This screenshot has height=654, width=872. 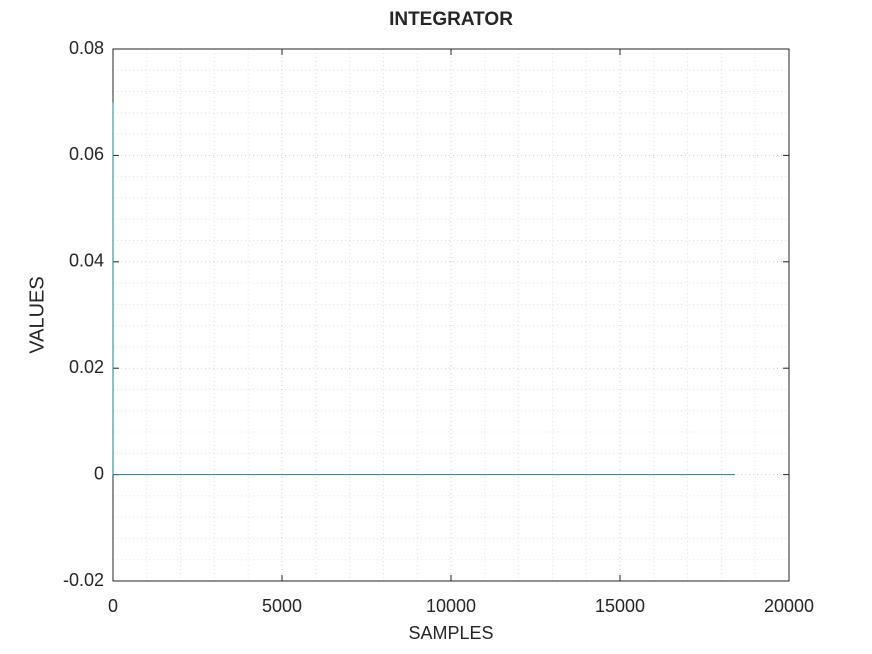 I want to click on y-tick-label: 0.02, so click(x=86, y=367).